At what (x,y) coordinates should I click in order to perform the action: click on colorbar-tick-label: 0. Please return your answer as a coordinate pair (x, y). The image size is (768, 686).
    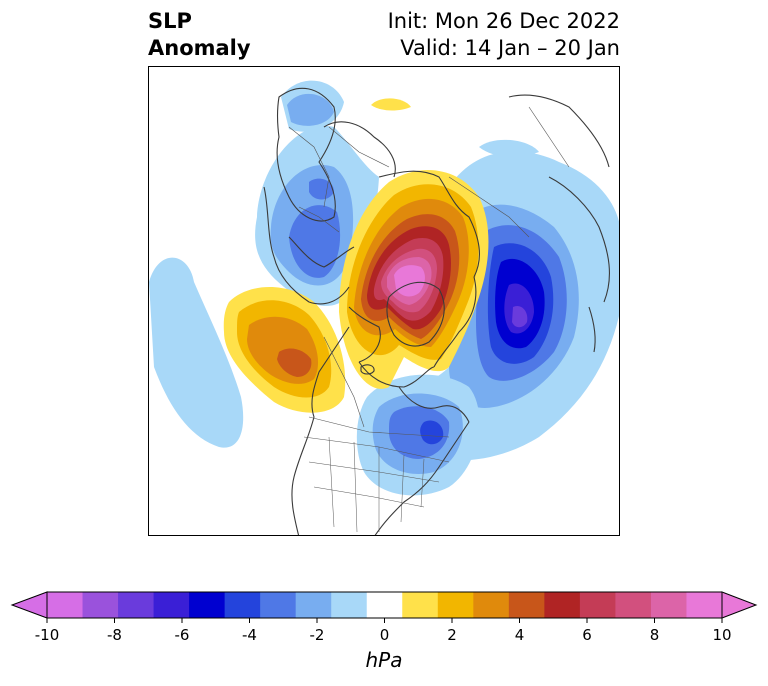
    Looking at the image, I should click on (385, 635).